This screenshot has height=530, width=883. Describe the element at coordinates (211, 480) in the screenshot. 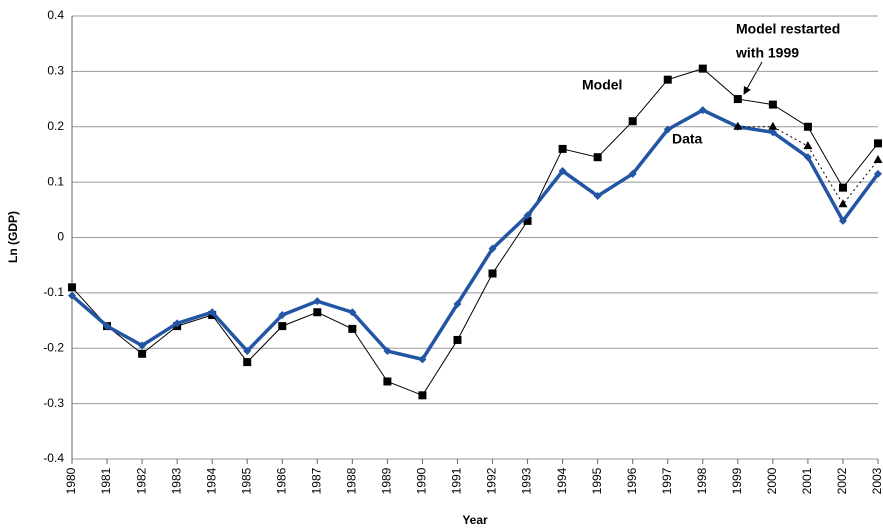

I see `x-tick-label: 1984` at that location.